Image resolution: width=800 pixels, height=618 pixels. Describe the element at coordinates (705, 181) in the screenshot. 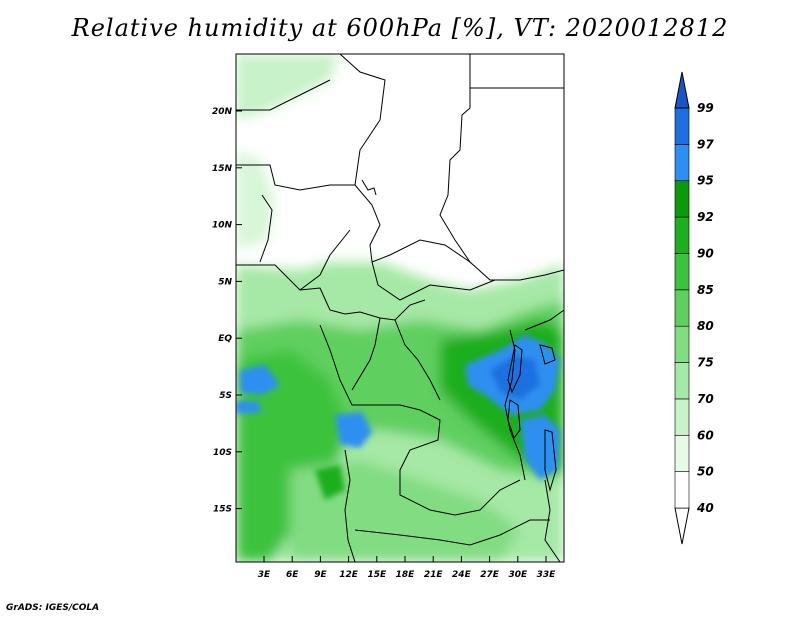

I see `colorbar-label: 95` at that location.